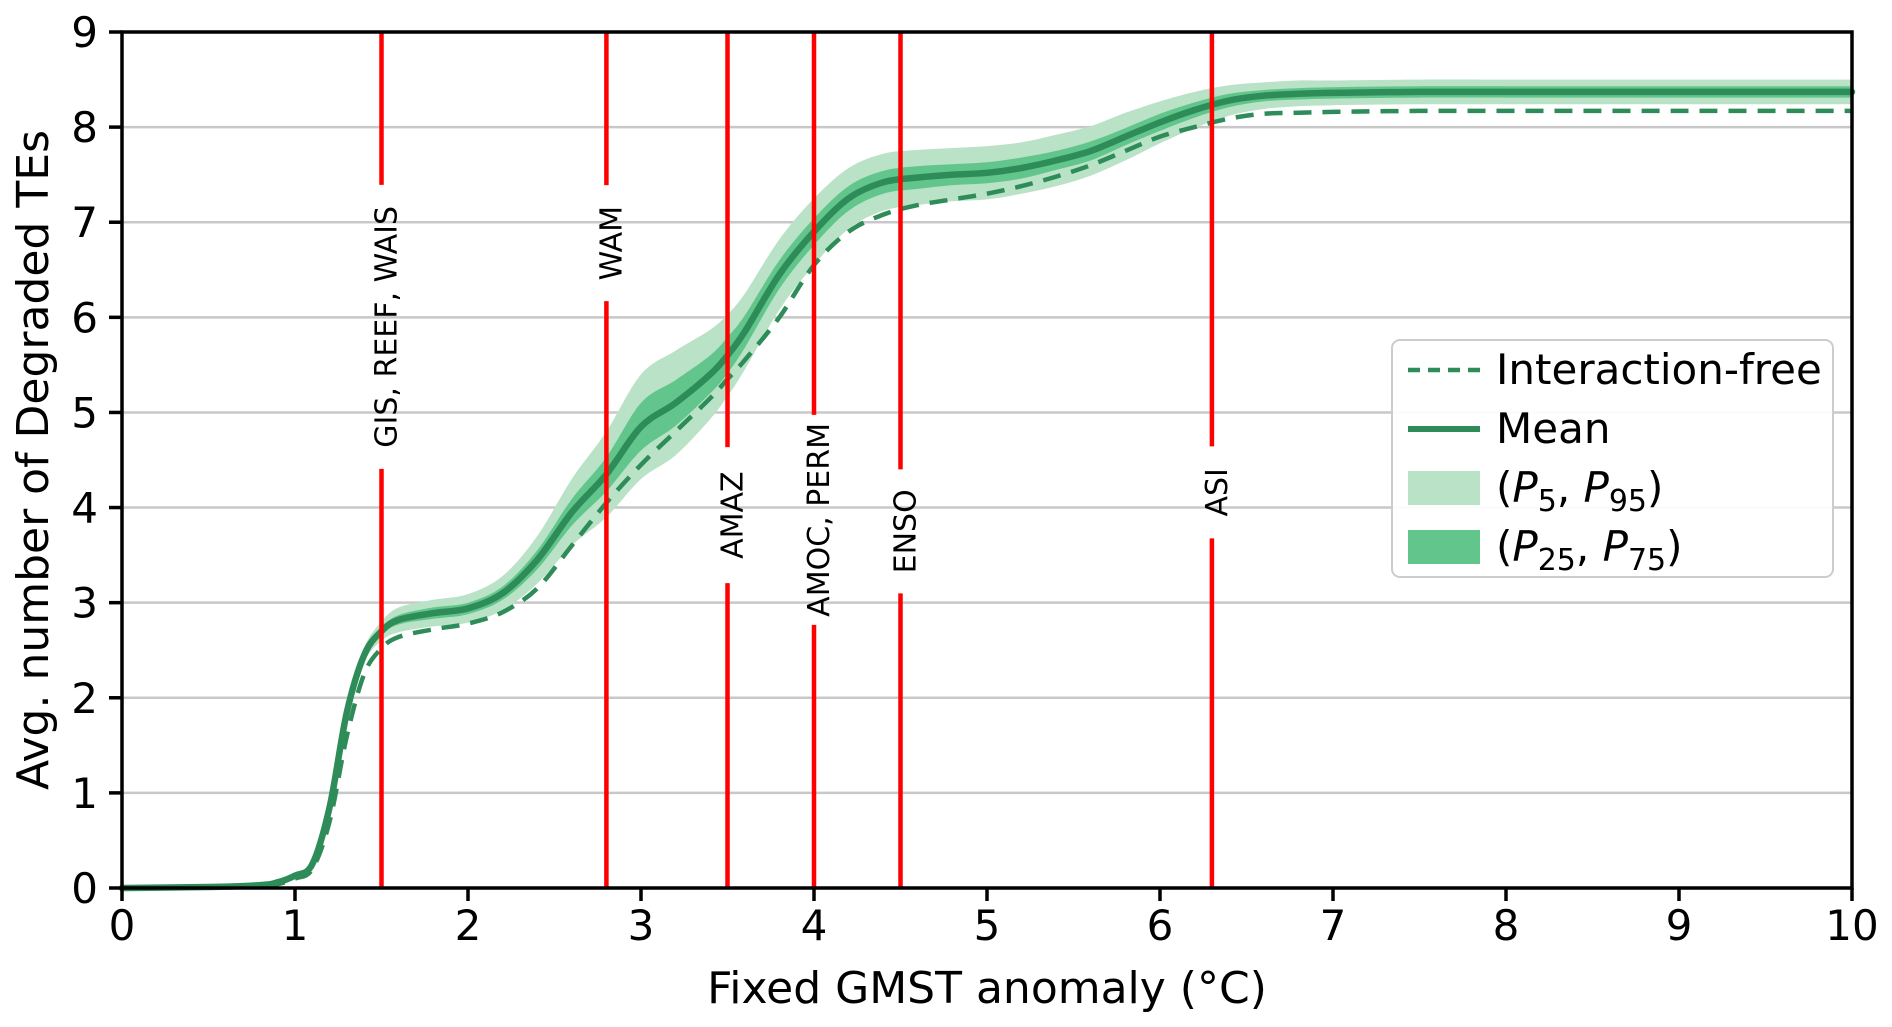 Image resolution: width=1892 pixels, height=1027 pixels. I want to click on threshold-label: ASI, so click(1217, 492).